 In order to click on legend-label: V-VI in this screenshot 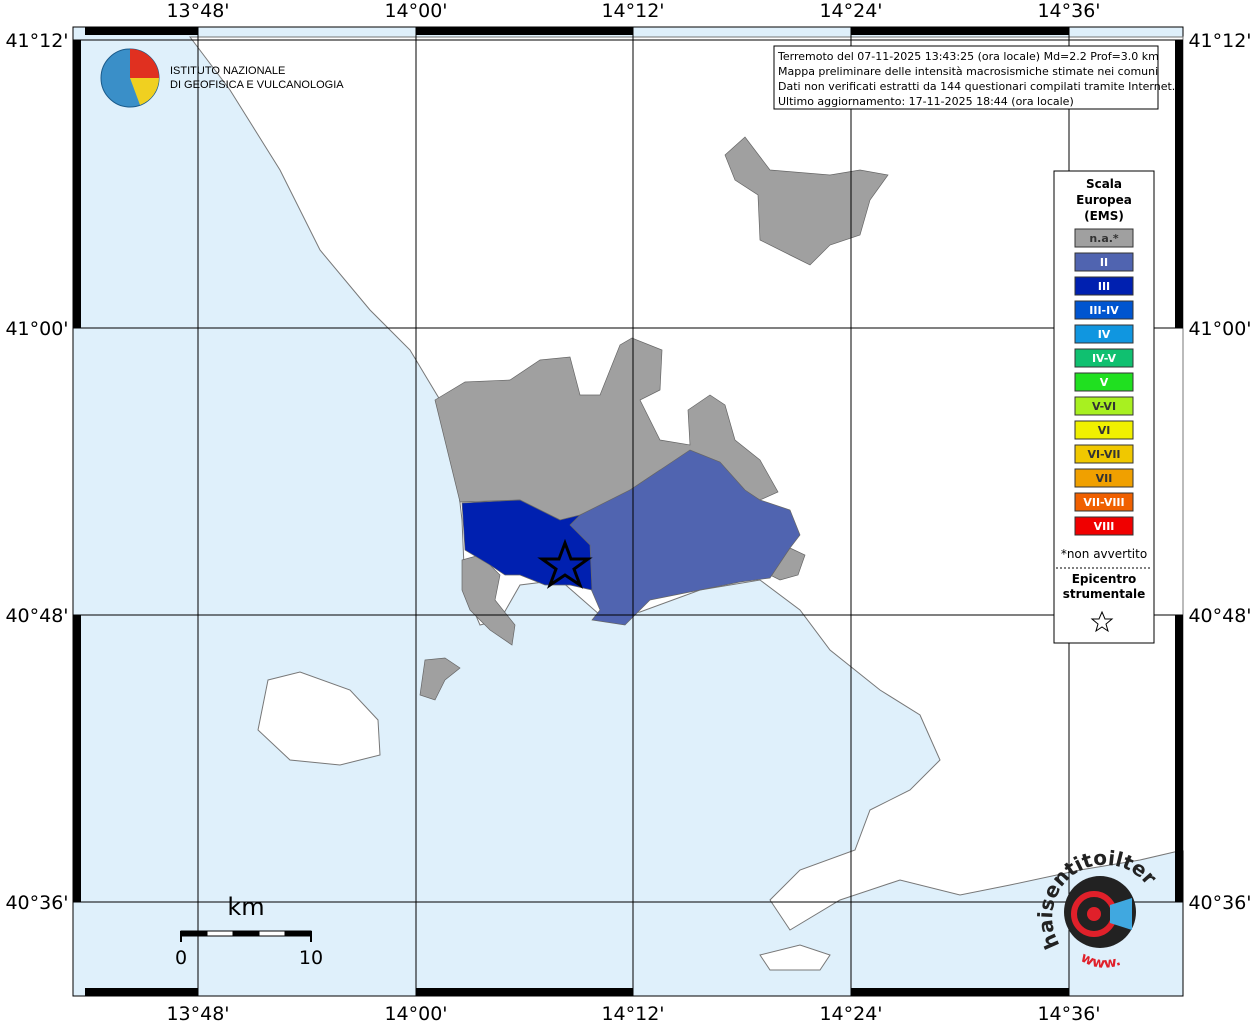, I will do `click(1104, 406)`.